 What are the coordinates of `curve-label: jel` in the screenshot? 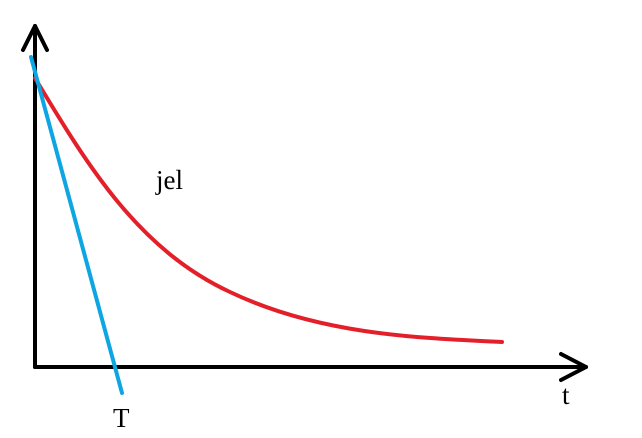 It's located at (169, 180).